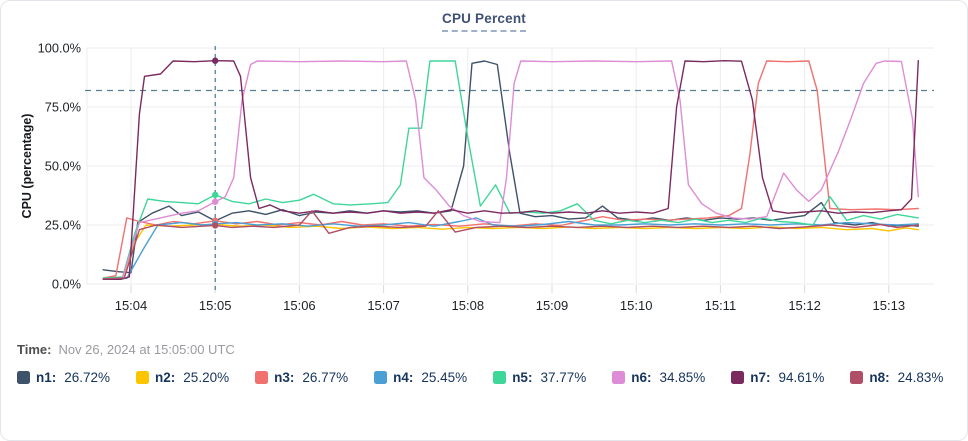  What do you see at coordinates (641, 377) in the screenshot?
I see `legend-series-name: n6:` at bounding box center [641, 377].